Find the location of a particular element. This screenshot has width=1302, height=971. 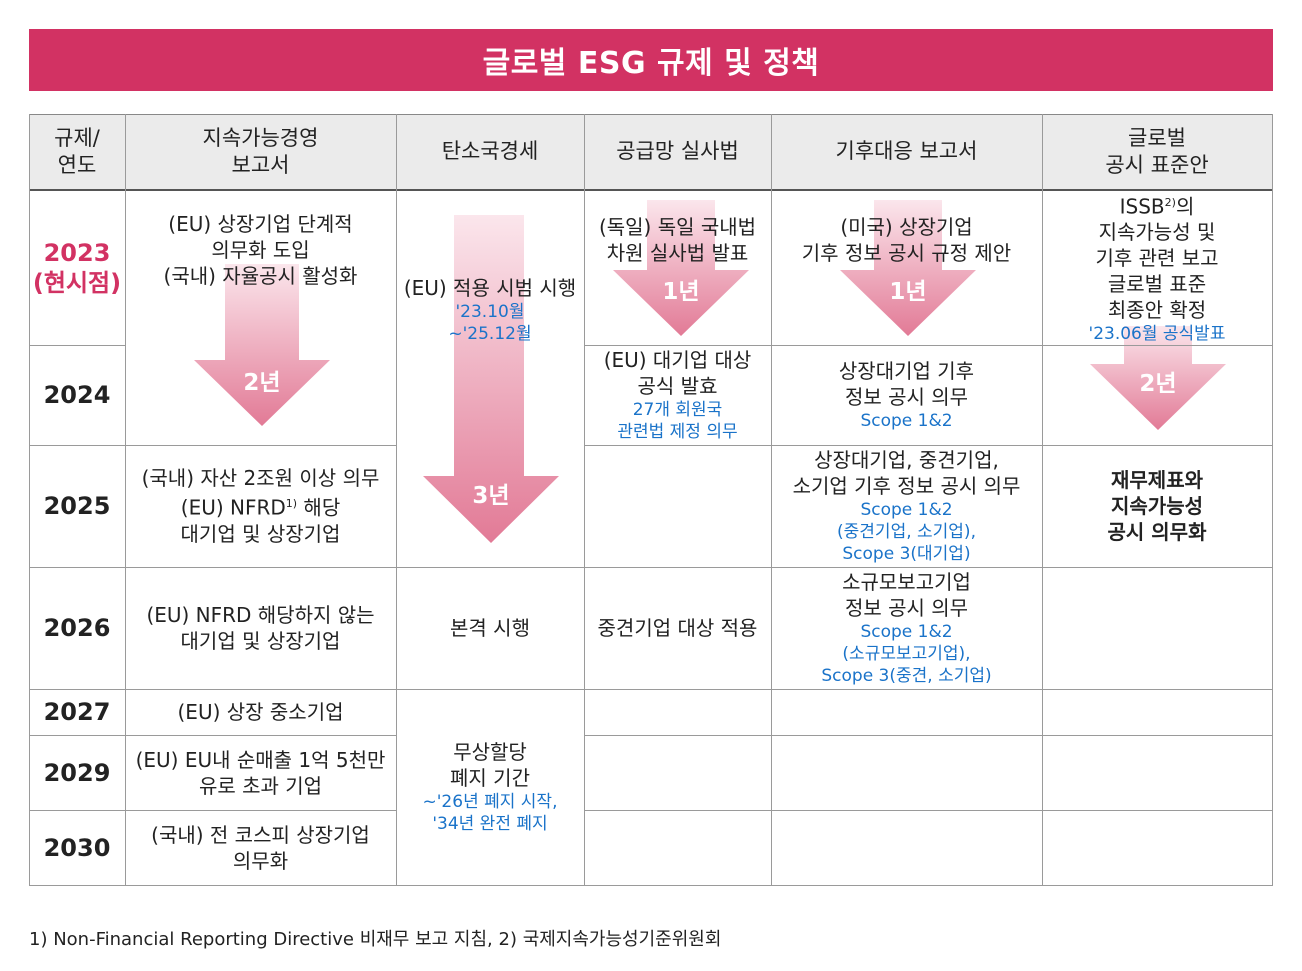

col2-2023-text: (EU) 적용 시범 시행 '23.10월 ~'25.12월 is located at coordinates (490, 310).